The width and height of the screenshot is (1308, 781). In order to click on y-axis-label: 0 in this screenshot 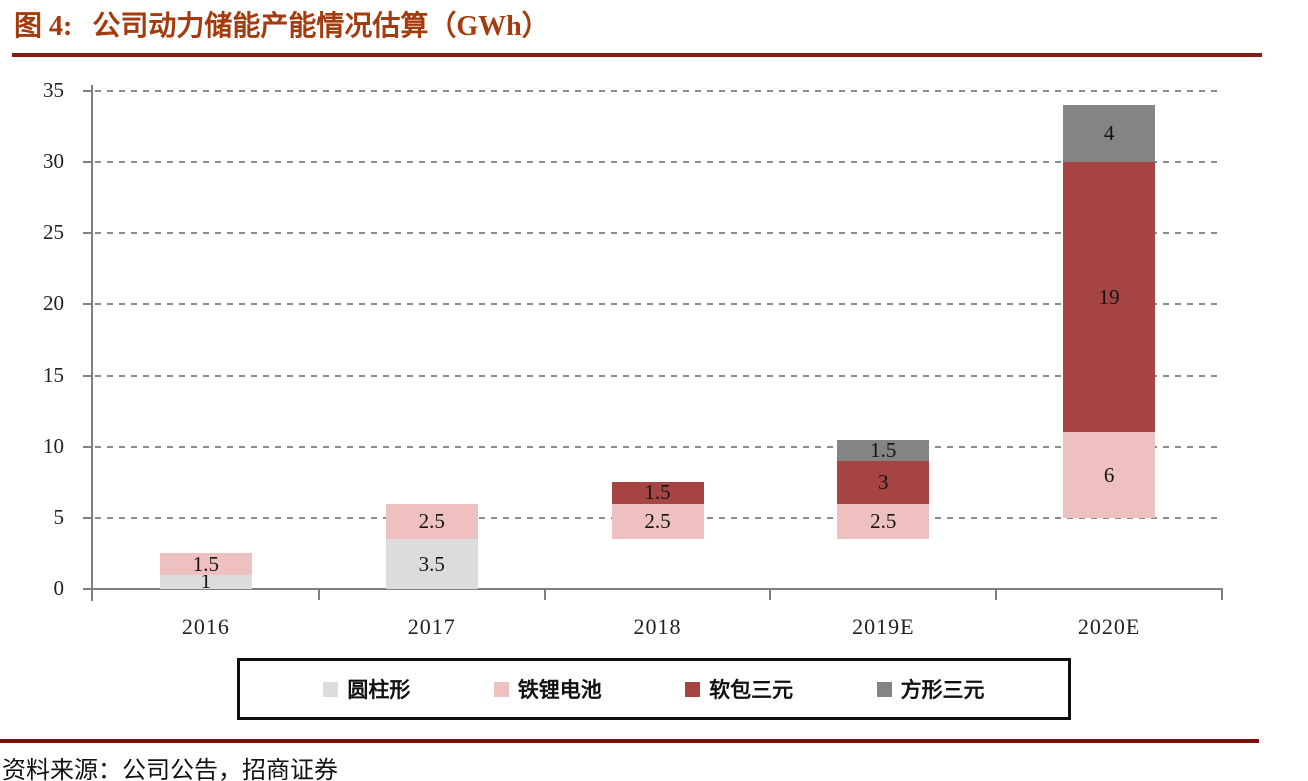, I will do `click(59, 588)`.